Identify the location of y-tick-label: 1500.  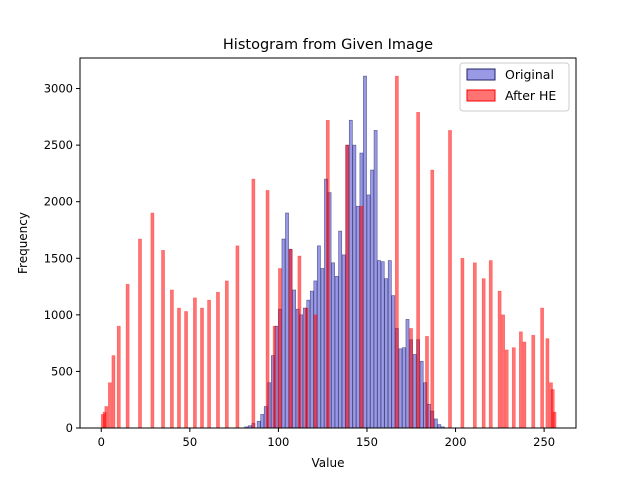
(58, 258).